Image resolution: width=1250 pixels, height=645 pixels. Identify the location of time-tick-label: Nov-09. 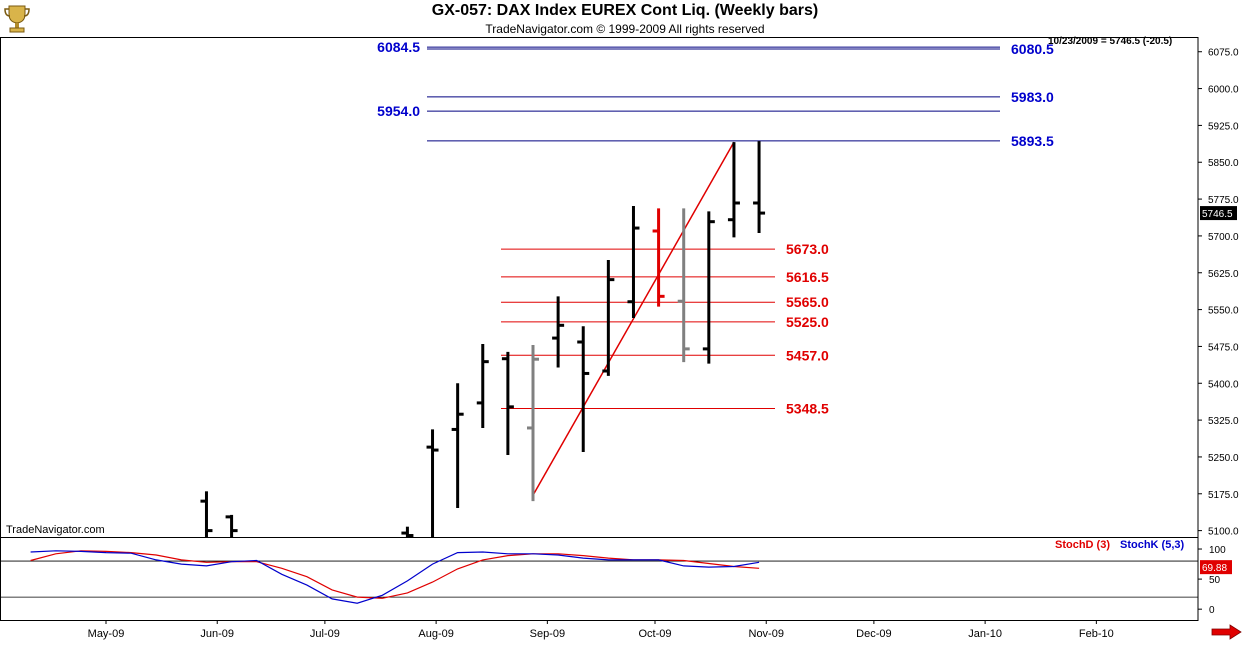
(766, 634).